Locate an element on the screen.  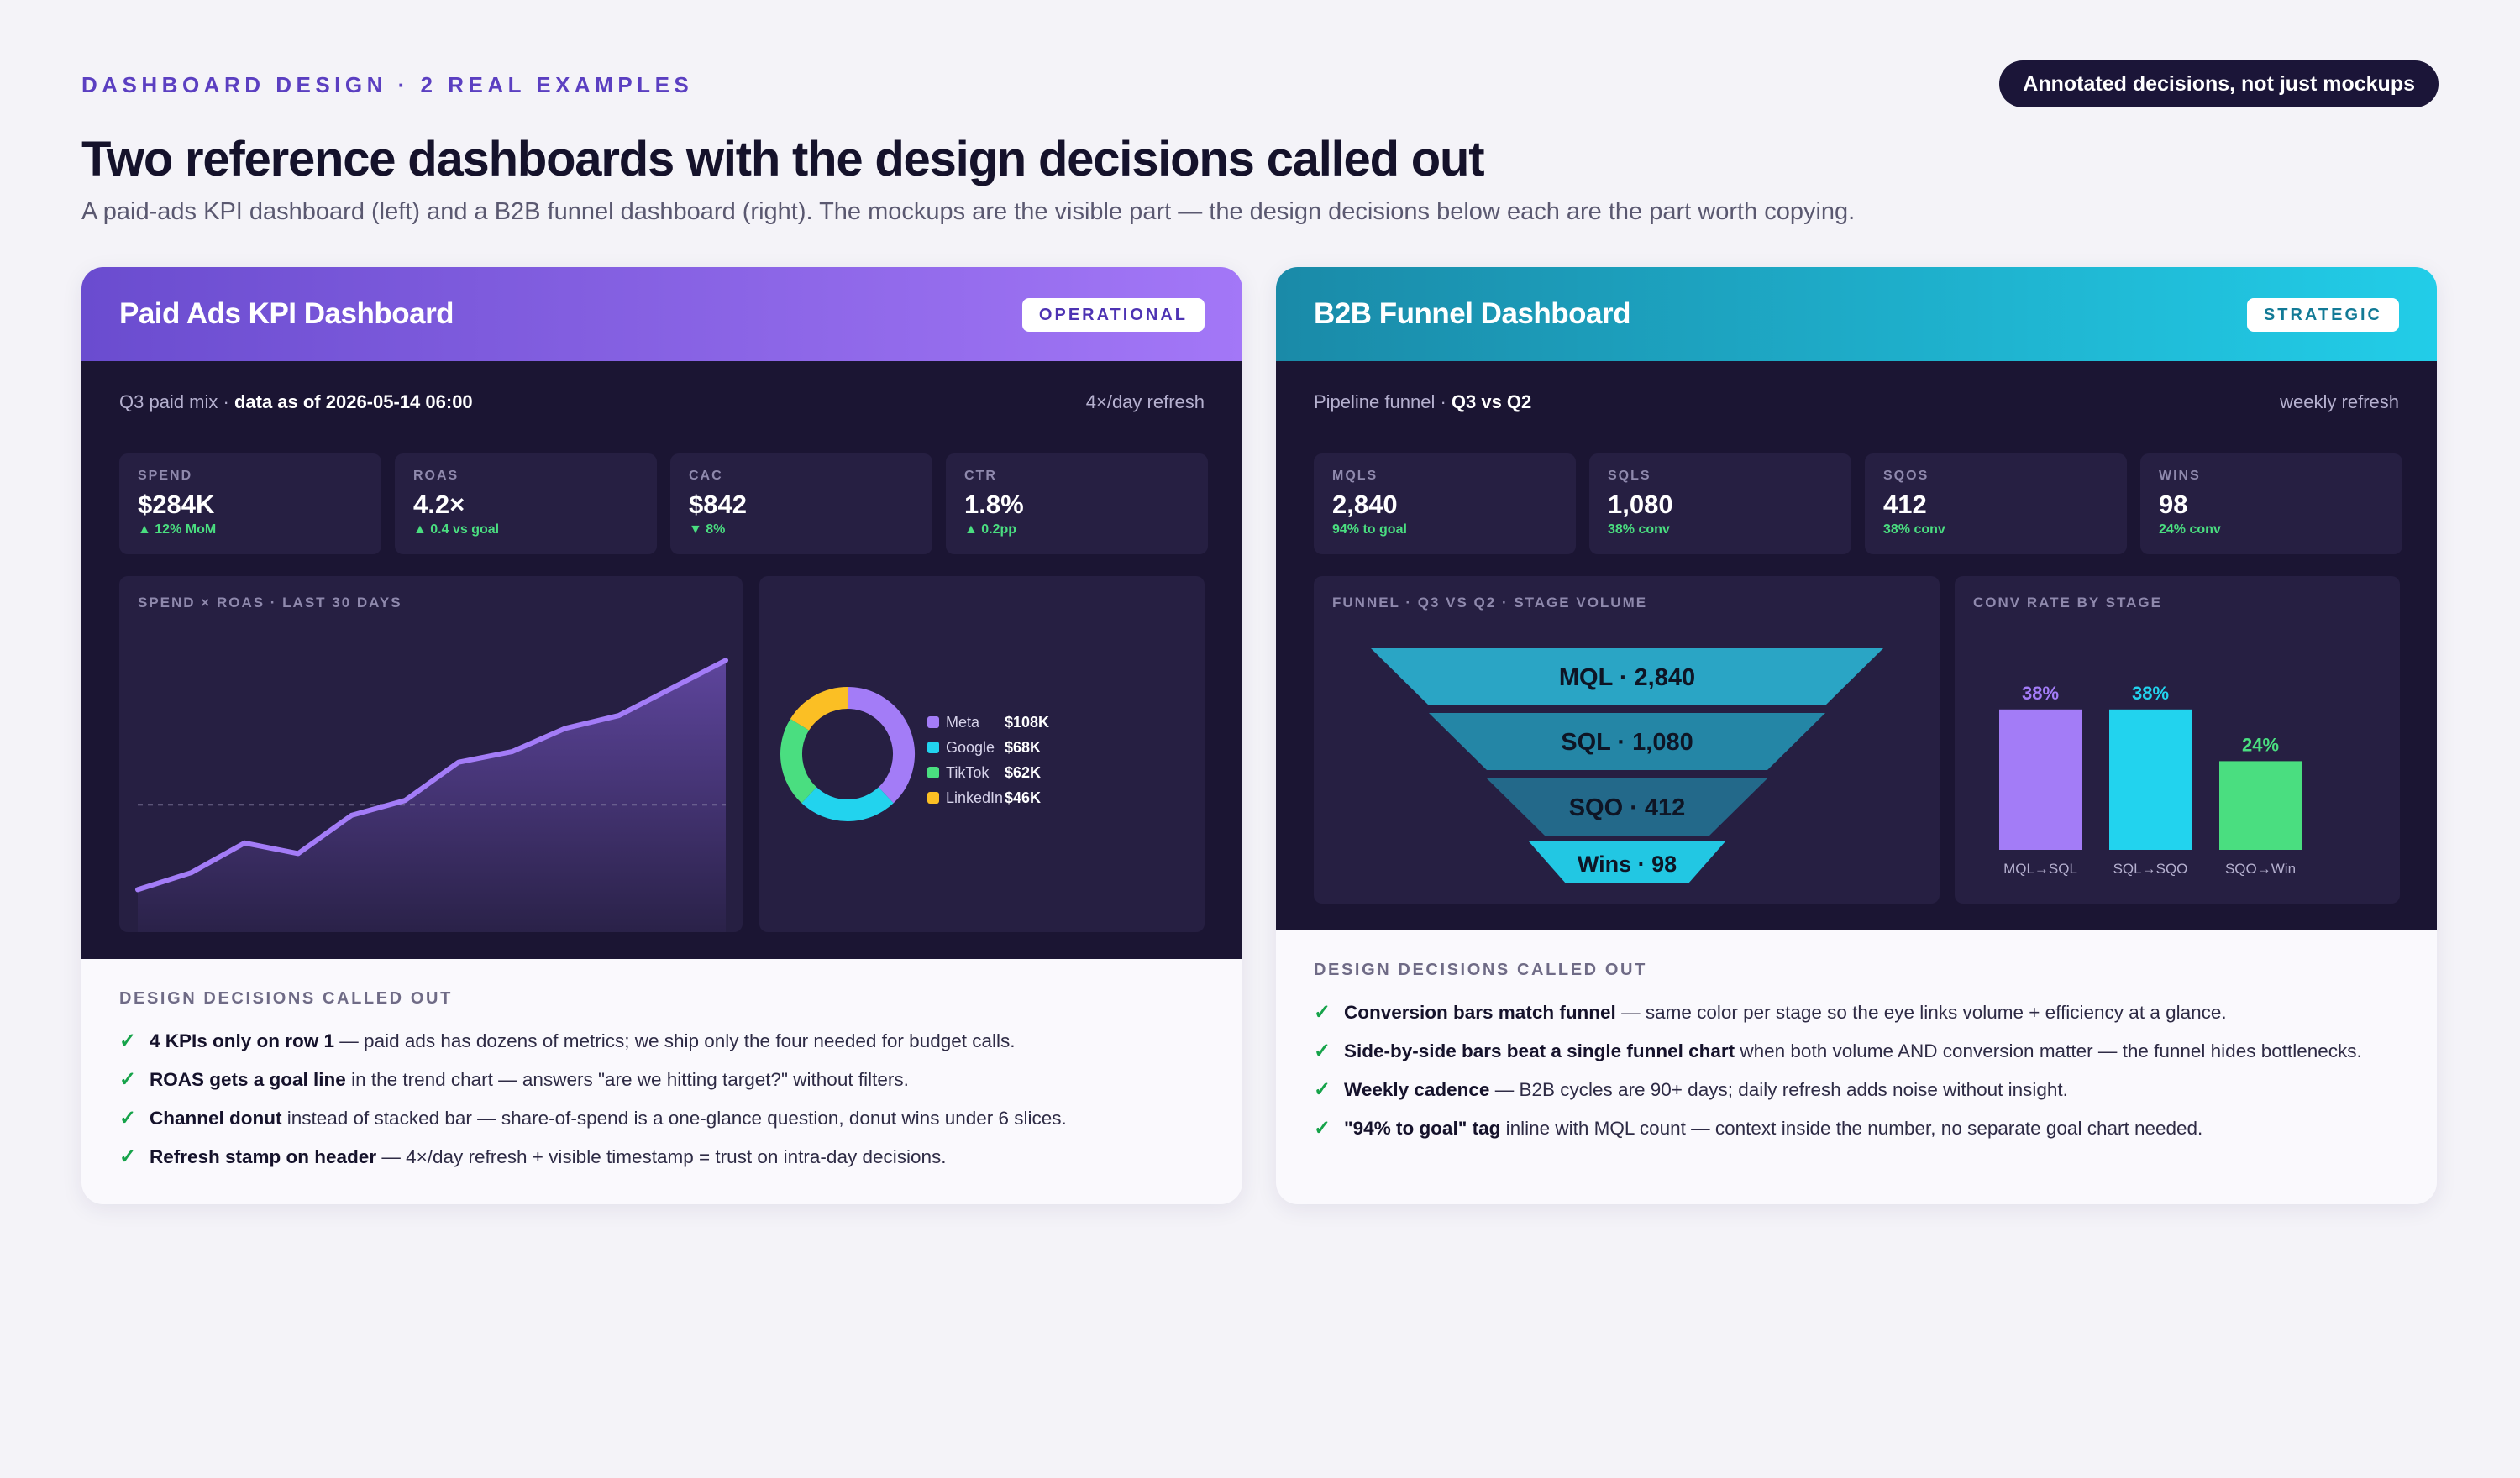
conversion-bar-chart: 38% MQL→SQL 38% SQL→SQO 24% SQO→Win is located at coordinates (2150, 780).